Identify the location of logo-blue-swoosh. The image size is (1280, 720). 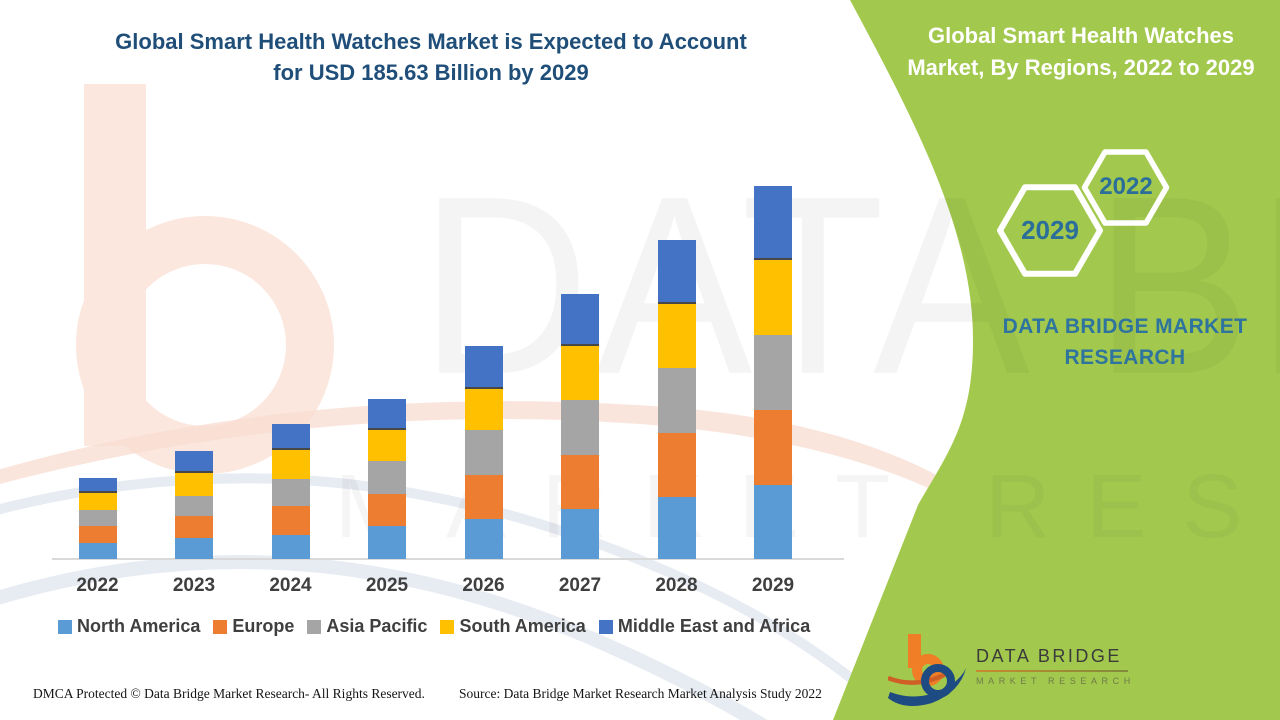
(927, 687).